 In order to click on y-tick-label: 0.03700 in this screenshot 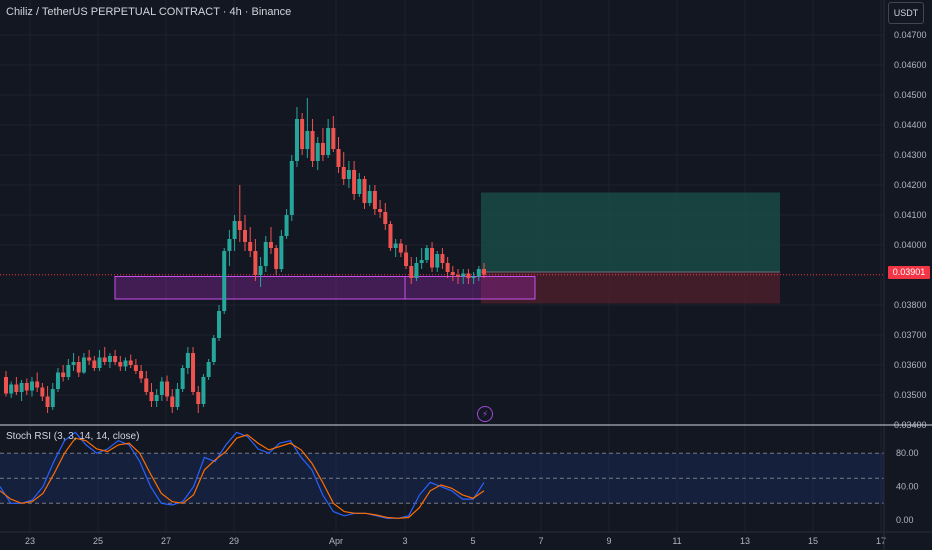, I will do `click(910, 335)`.